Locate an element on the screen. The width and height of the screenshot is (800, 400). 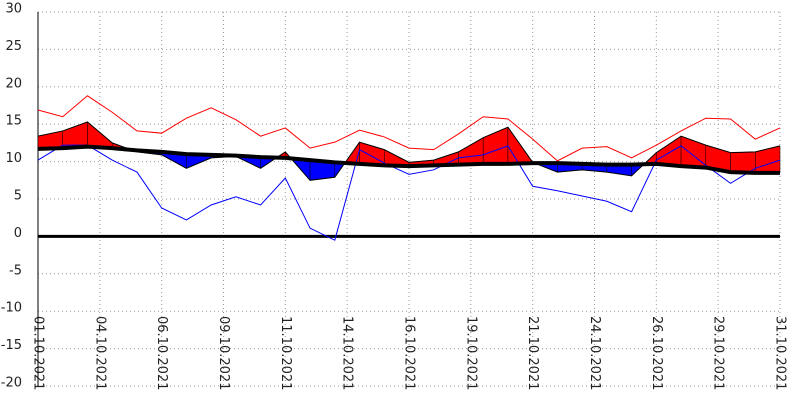
x-tick-label: 11.10.2021 is located at coordinates (285, 353).